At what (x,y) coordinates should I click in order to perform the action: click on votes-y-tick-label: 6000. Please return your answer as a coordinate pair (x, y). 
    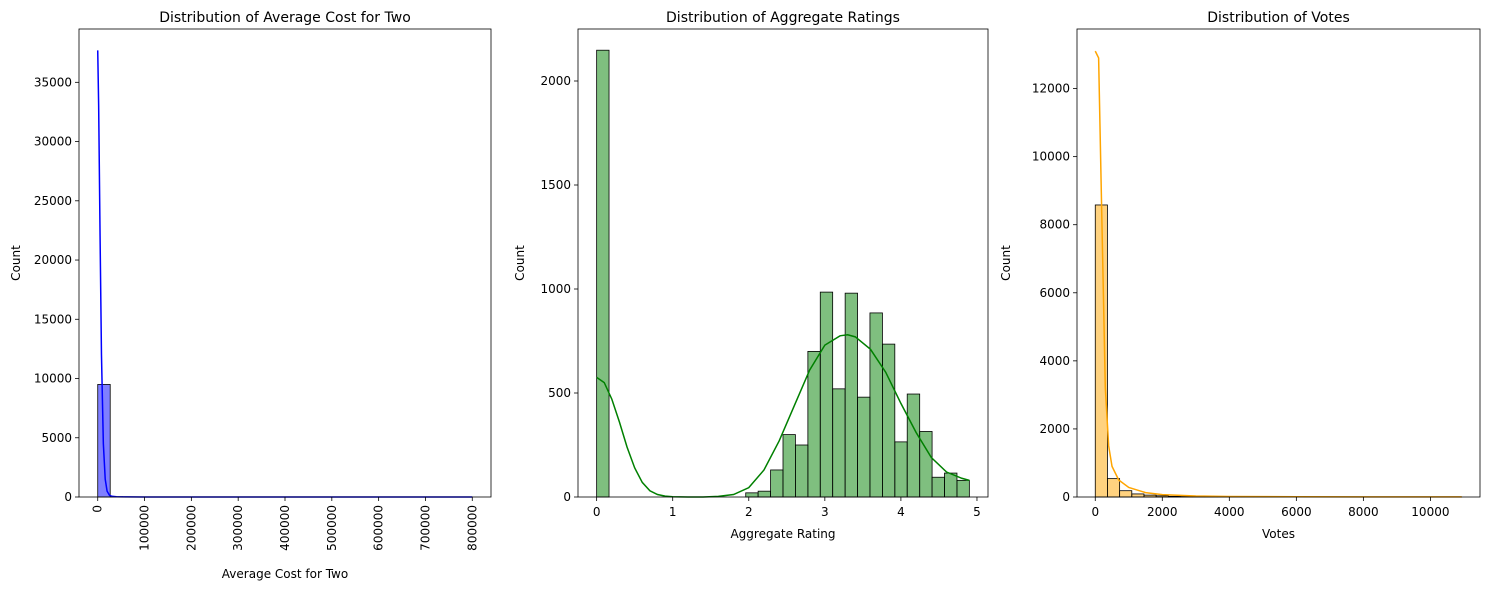
    Looking at the image, I should click on (1054, 293).